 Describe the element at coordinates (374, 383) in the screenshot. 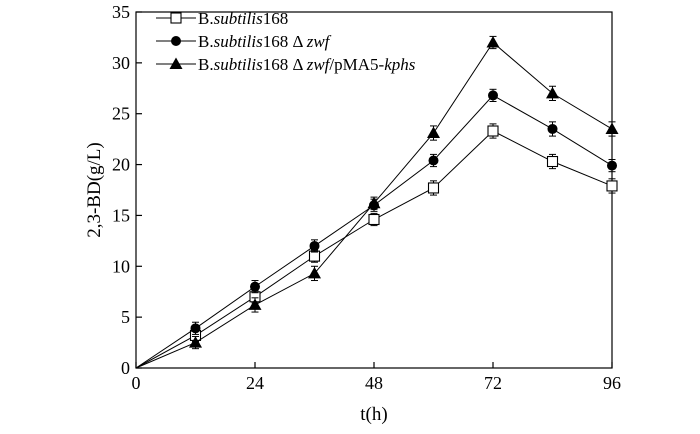

I see `x-tick-label: 48` at that location.